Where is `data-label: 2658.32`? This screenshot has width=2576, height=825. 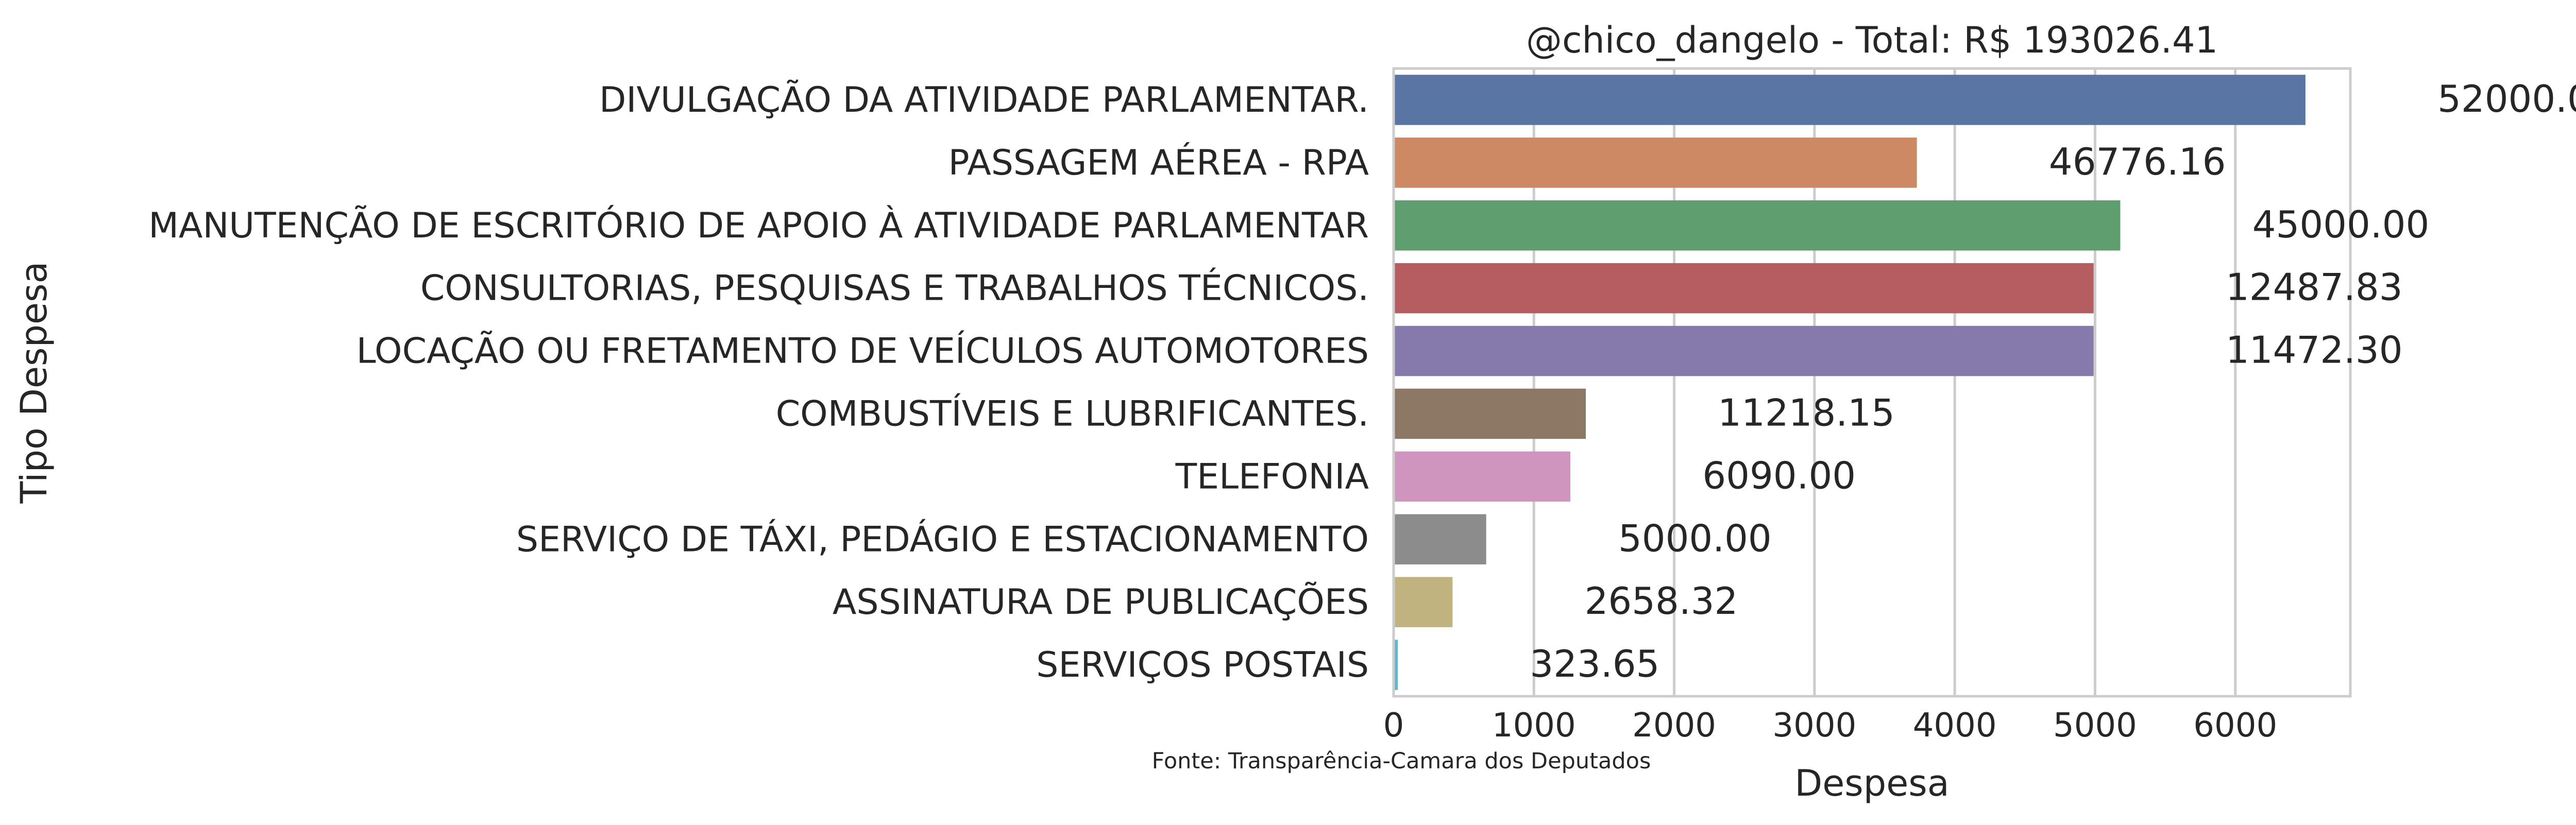 data-label: 2658.32 is located at coordinates (1661, 601).